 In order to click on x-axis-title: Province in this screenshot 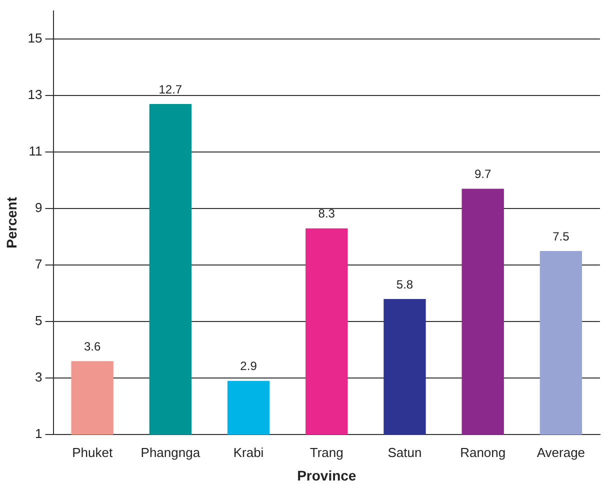, I will do `click(326, 475)`.